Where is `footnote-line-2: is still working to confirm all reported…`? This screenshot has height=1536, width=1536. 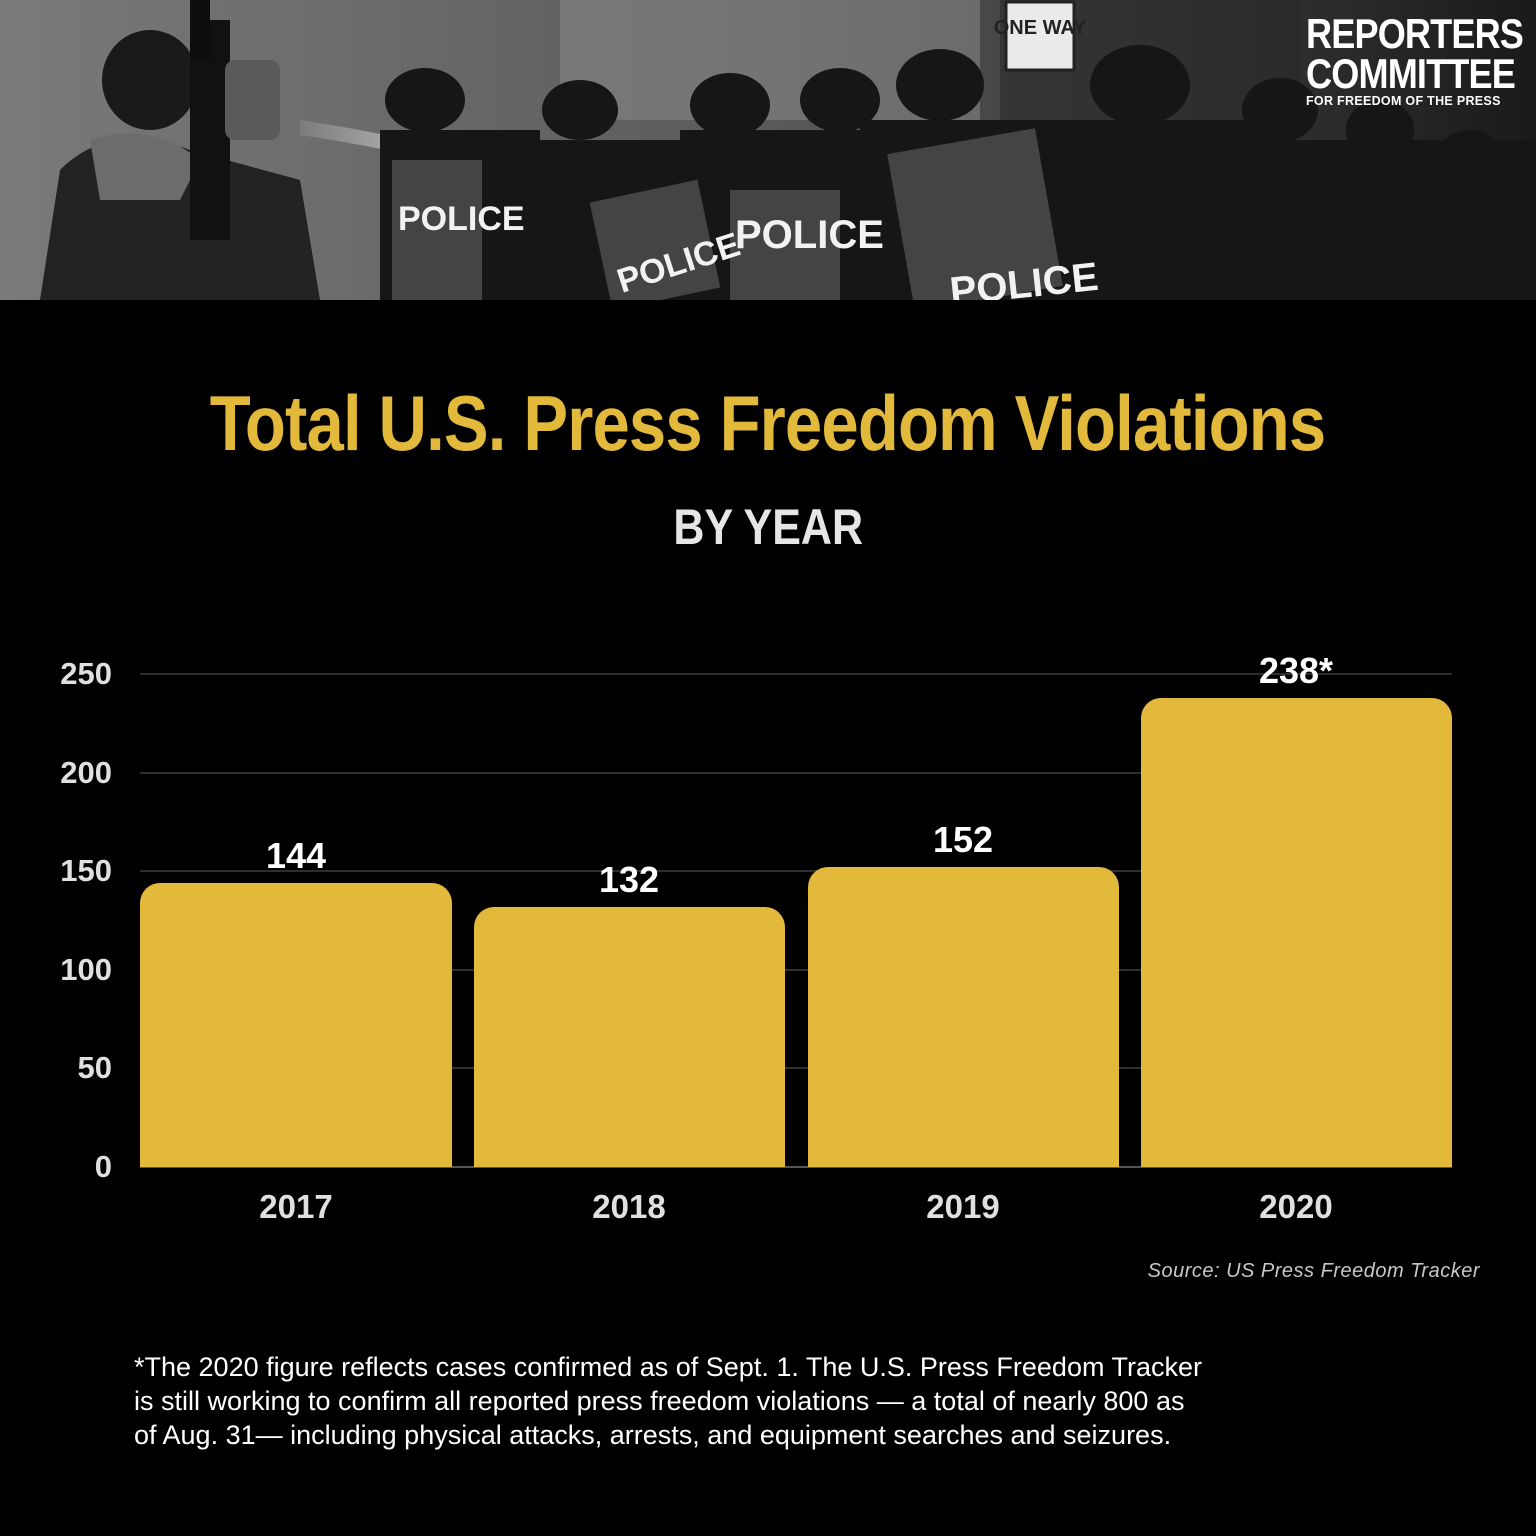
footnote-line-2: is still working to confirm all reported… is located at coordinates (659, 1401).